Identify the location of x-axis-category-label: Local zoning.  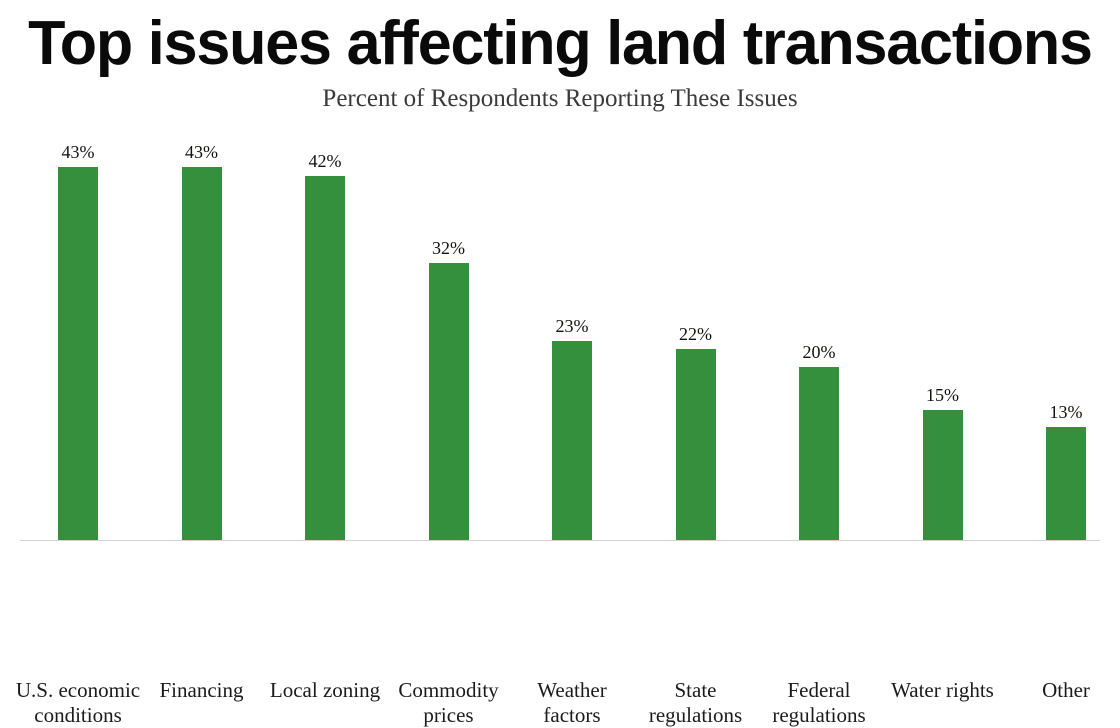
(325, 690).